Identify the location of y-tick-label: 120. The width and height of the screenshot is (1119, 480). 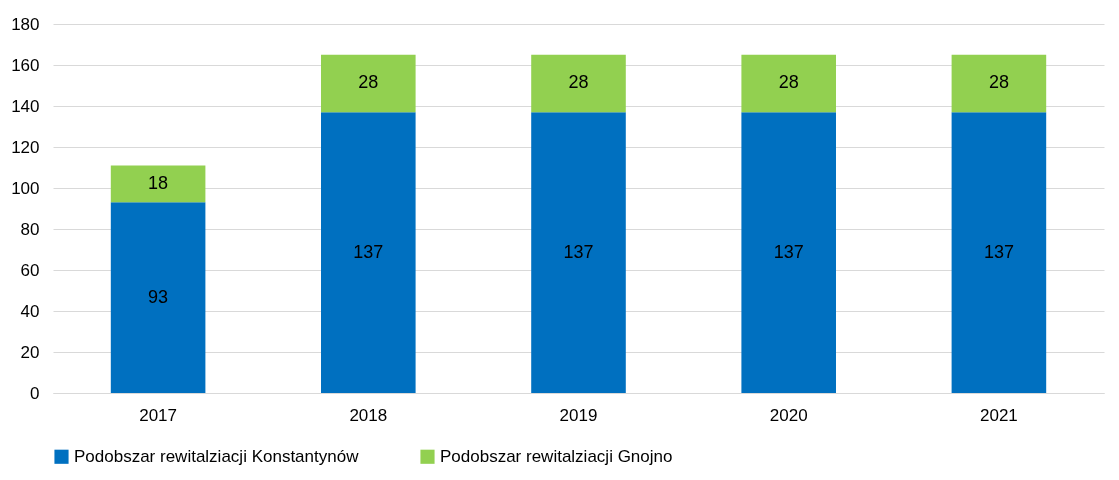
(25, 147).